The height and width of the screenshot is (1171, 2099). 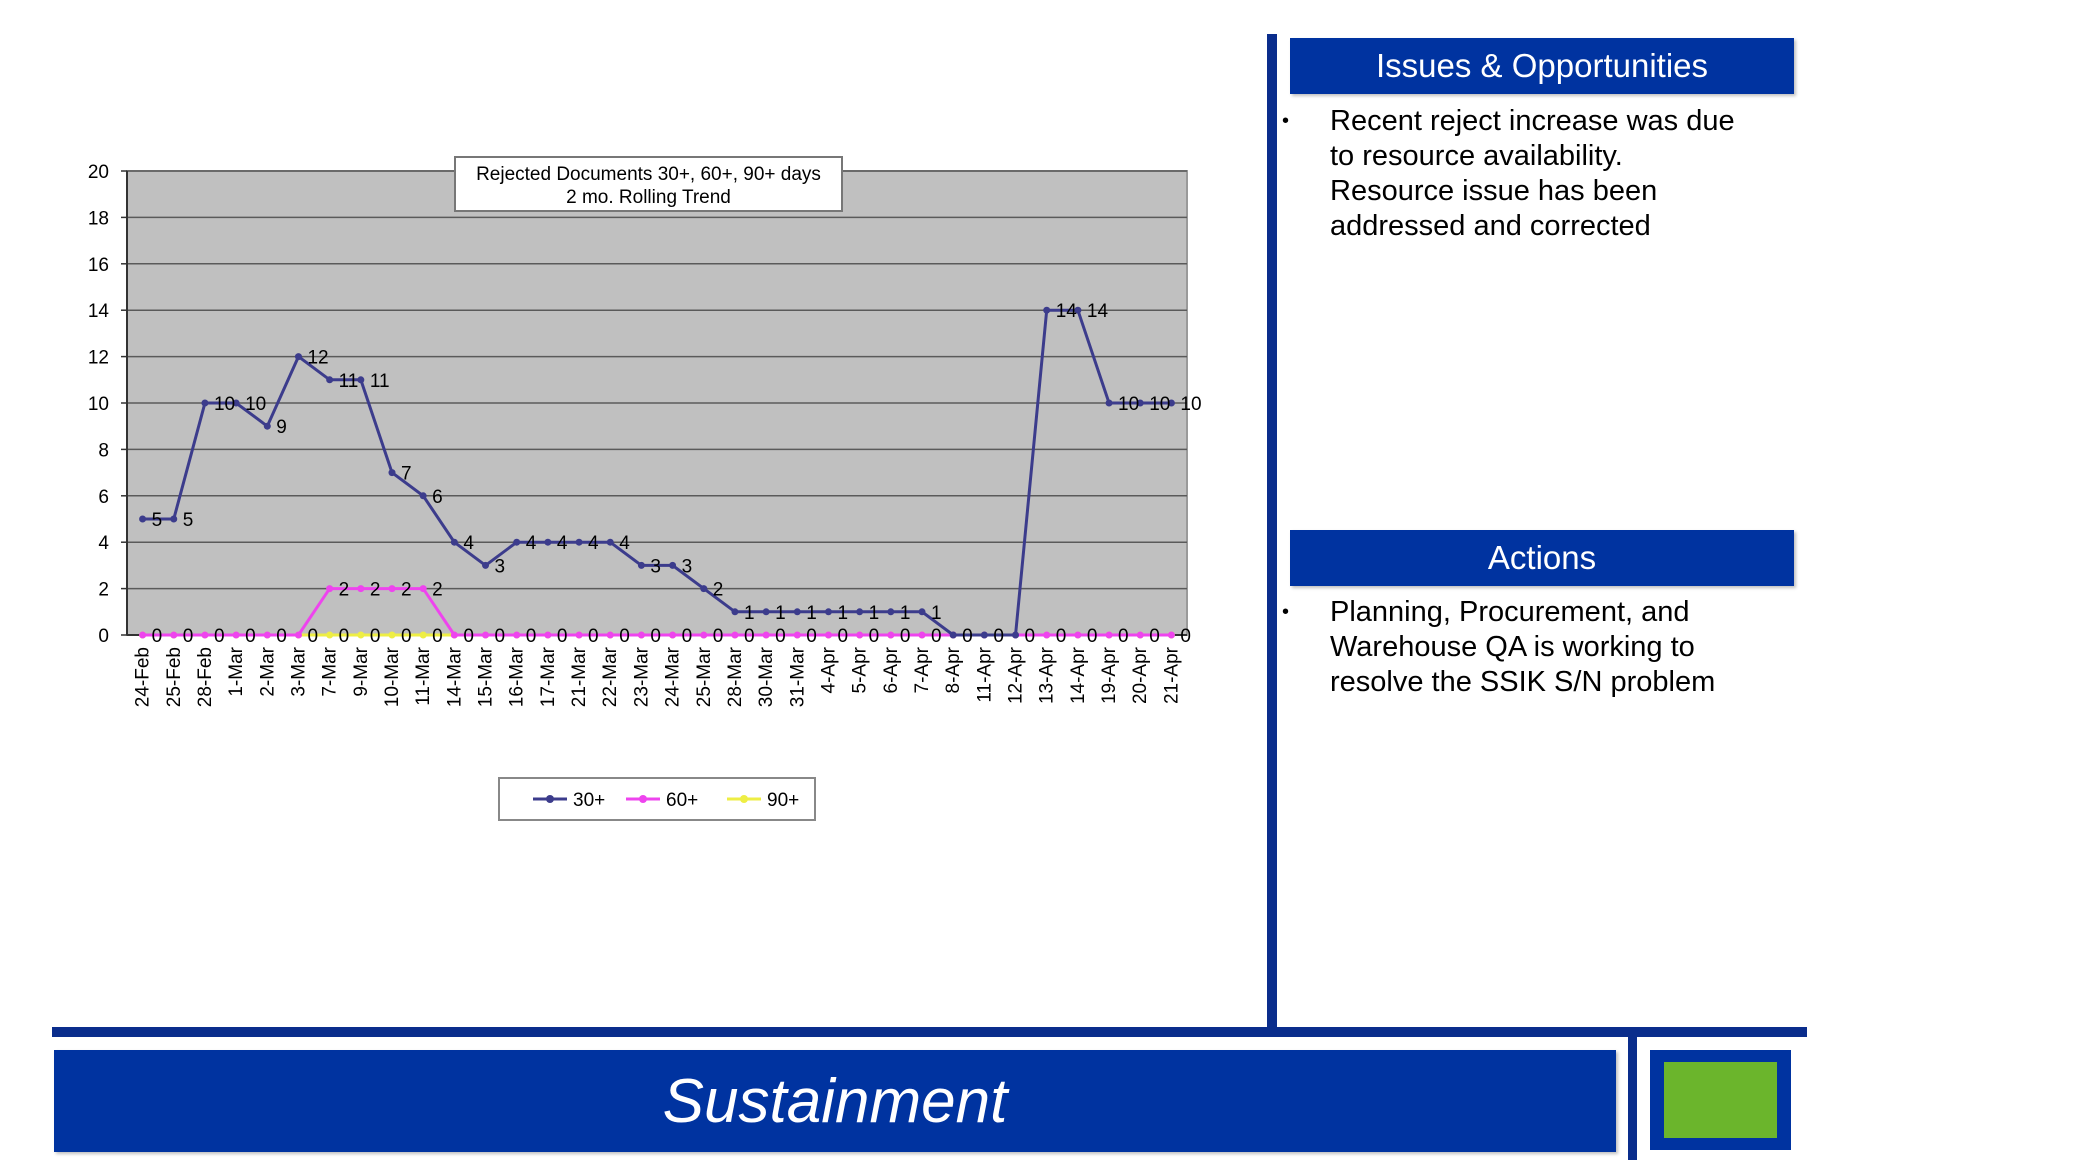 I want to click on x-tick-label: 19-Apr, so click(x=1109, y=675).